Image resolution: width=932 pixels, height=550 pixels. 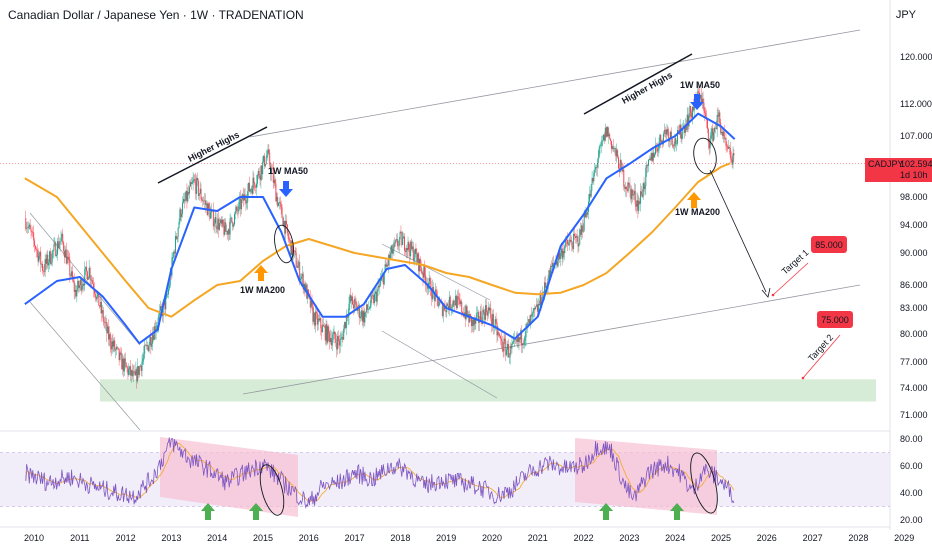 I want to click on time-tick-label: 2021, so click(x=538, y=538).